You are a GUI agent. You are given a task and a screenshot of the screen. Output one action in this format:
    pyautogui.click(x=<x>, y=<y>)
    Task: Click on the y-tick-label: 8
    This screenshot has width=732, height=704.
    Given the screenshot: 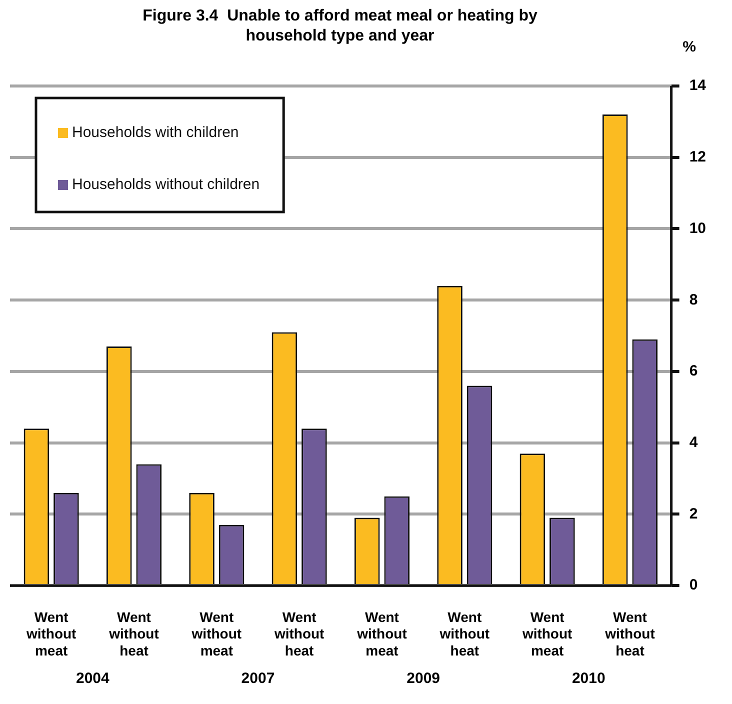 What is the action you would take?
    pyautogui.click(x=693, y=299)
    